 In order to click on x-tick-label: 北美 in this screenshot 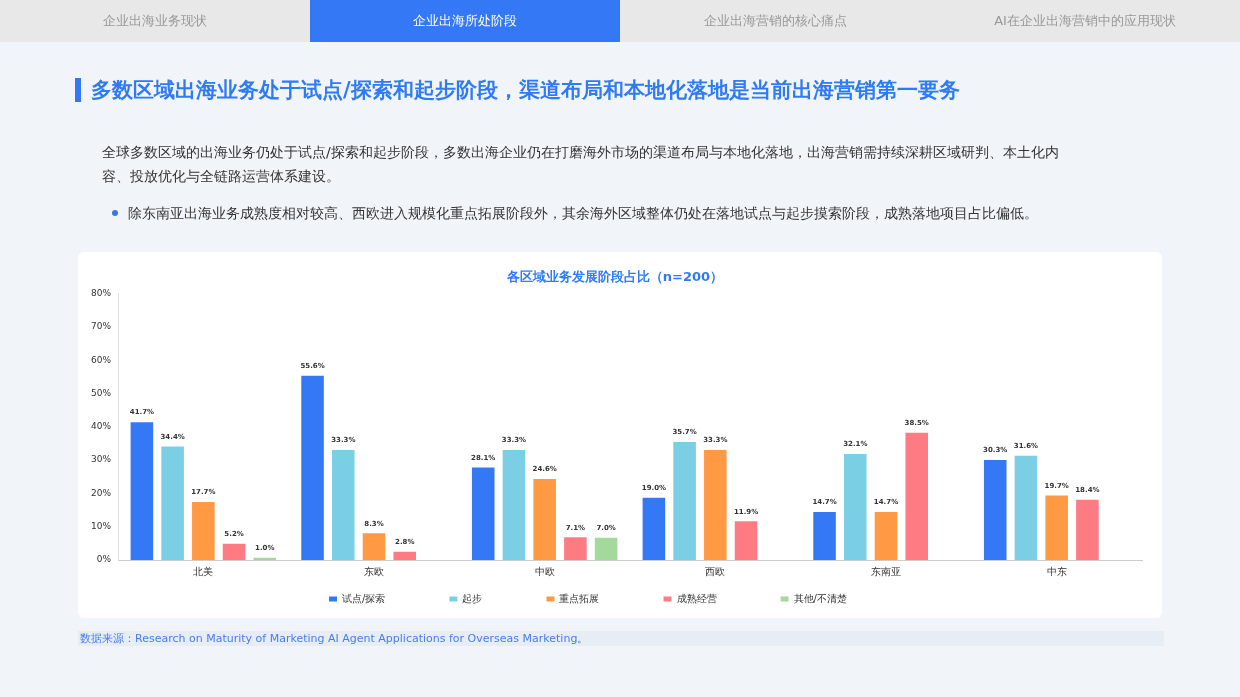, I will do `click(203, 571)`.